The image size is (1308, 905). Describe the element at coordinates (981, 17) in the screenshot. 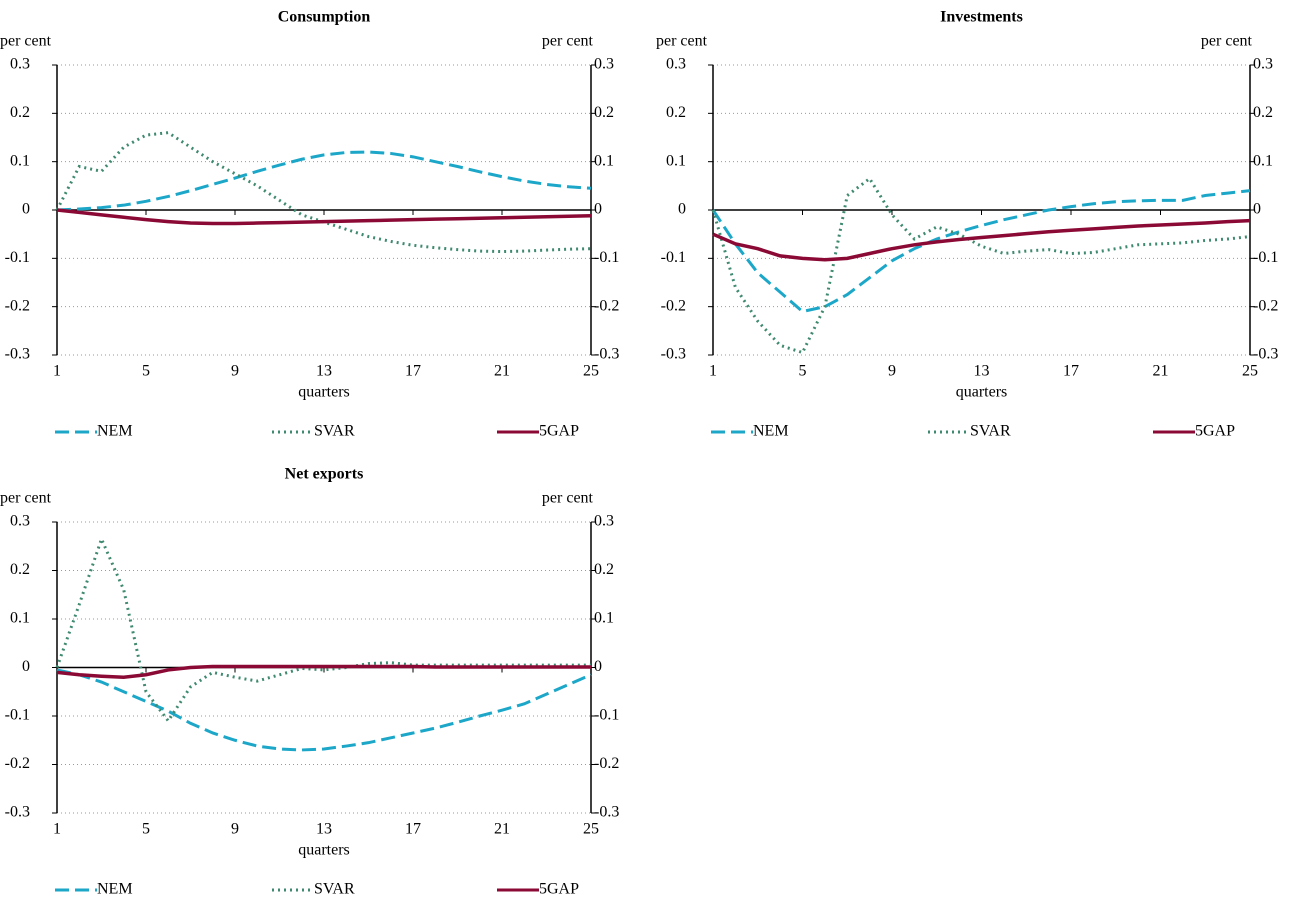

I see `chart-title: Investments` at that location.